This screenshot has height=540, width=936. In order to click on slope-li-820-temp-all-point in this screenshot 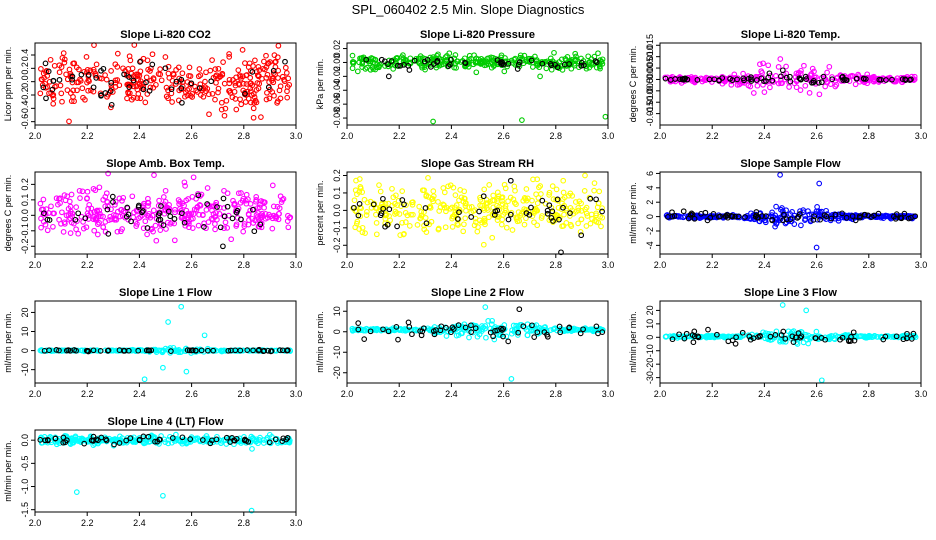, I will do `click(786, 66)`.